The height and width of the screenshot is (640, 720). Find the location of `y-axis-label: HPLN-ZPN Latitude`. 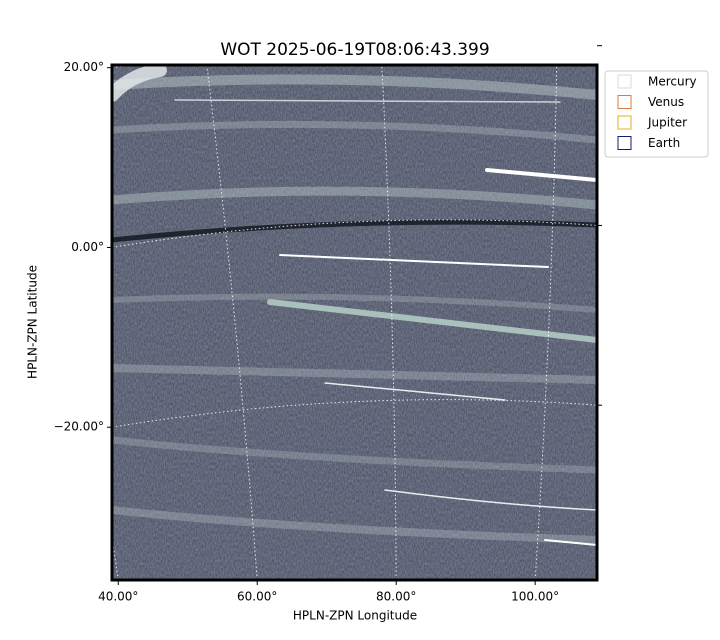

y-axis-label: HPLN-ZPN Latitude is located at coordinates (33, 322).